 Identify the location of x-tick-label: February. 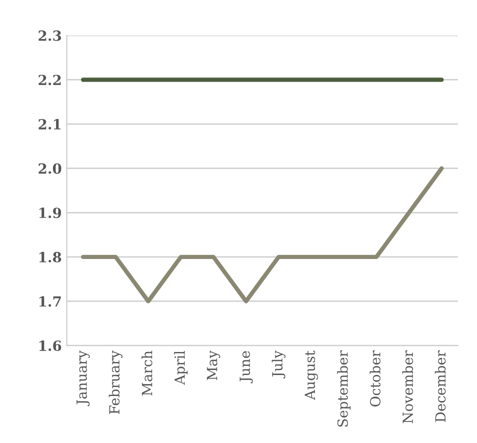
(115, 382).